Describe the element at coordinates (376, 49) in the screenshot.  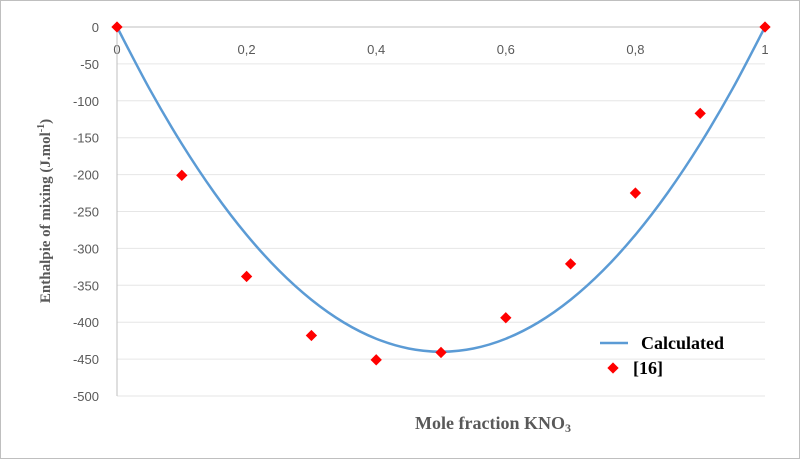
I see `x-tick-label: 0,4` at that location.